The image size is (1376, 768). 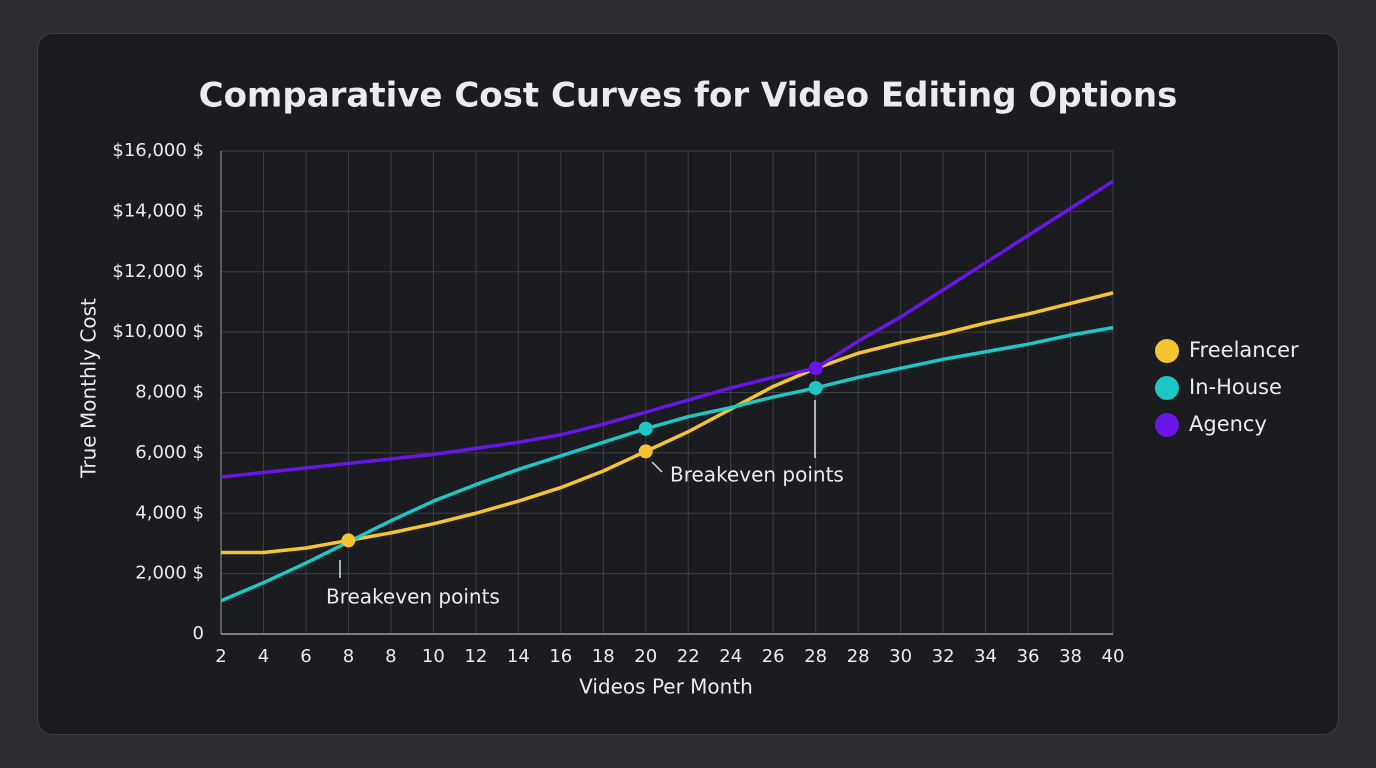 What do you see at coordinates (657, 467) in the screenshot?
I see `annotation-leader` at bounding box center [657, 467].